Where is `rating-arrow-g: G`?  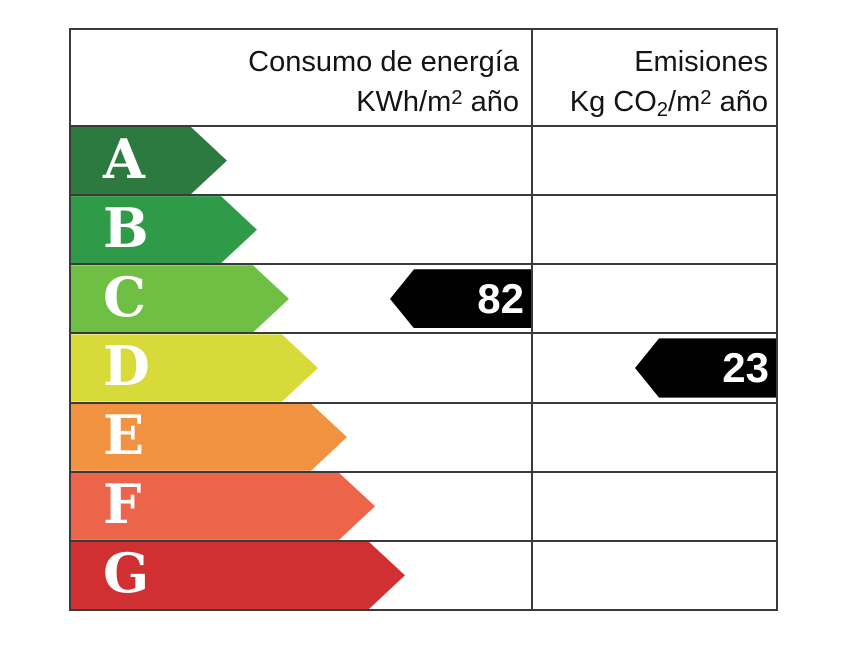 rating-arrow-g: G is located at coordinates (238, 575).